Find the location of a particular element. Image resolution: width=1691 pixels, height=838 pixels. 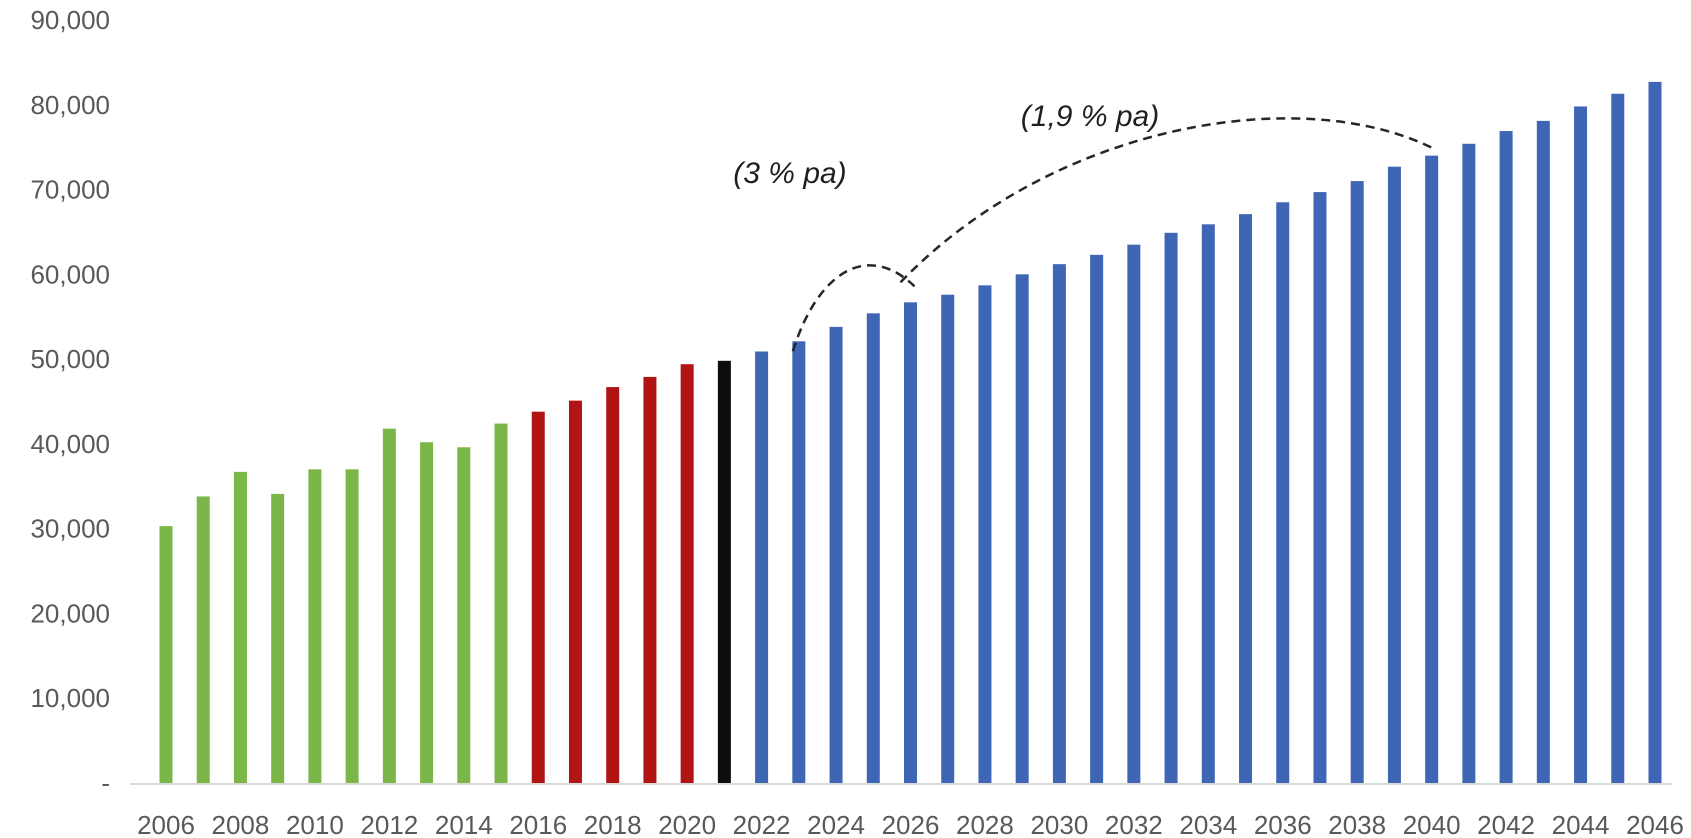

x-tick-label: 2028 is located at coordinates (985, 824).